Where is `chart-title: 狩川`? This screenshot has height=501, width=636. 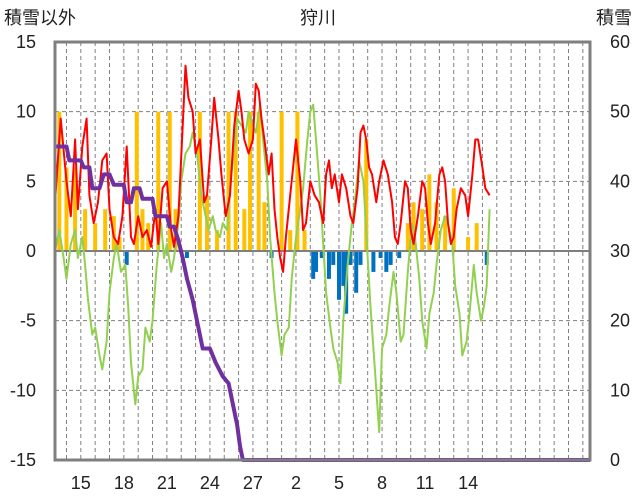
chart-title: 狩川 is located at coordinates (318, 18).